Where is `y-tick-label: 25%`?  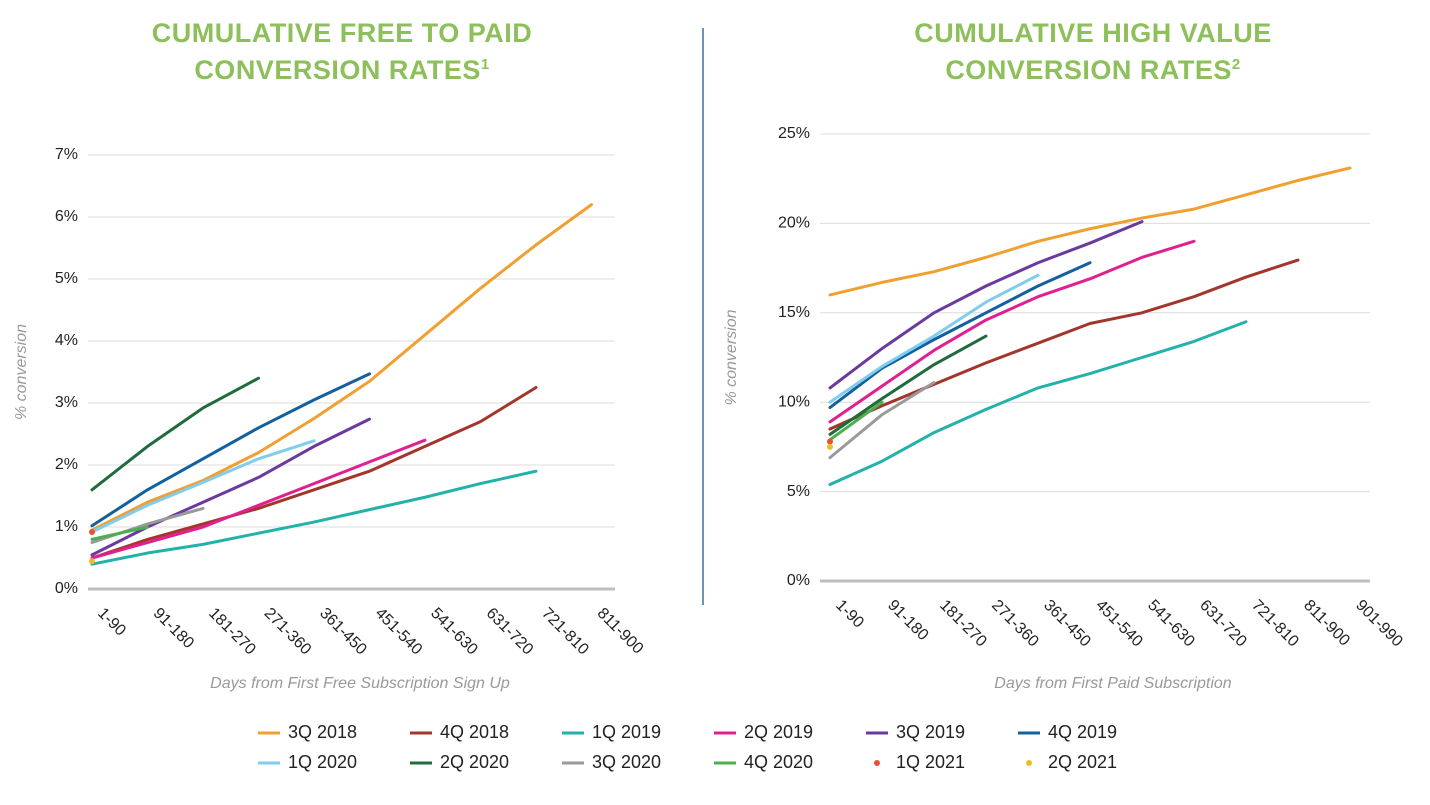 y-tick-label: 25% is located at coordinates (794, 133).